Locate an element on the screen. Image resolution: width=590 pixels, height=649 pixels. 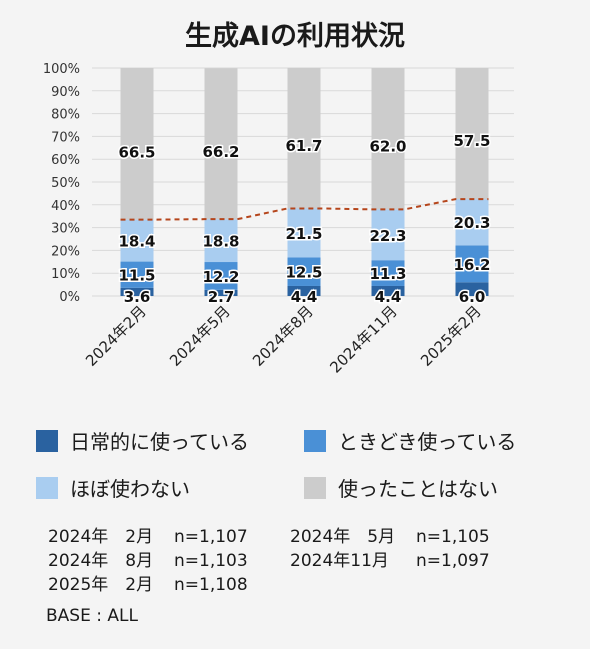
legend-item-daily: 日常的に使っている is located at coordinates (142, 440).